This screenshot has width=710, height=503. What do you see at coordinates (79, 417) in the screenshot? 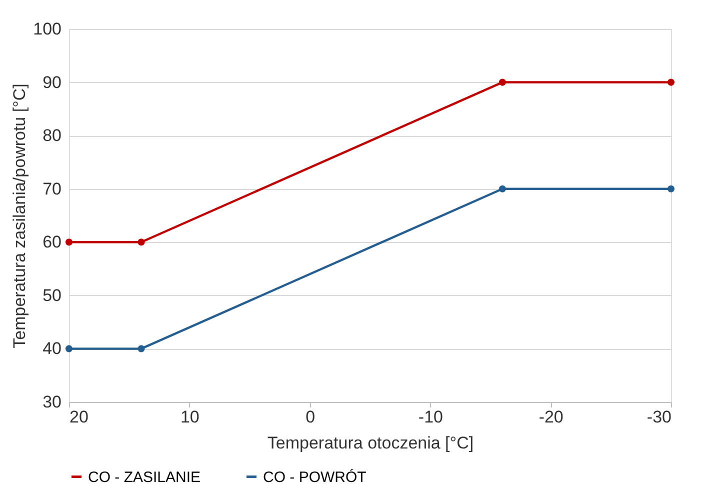
I see `x-tick-label: 20` at bounding box center [79, 417].